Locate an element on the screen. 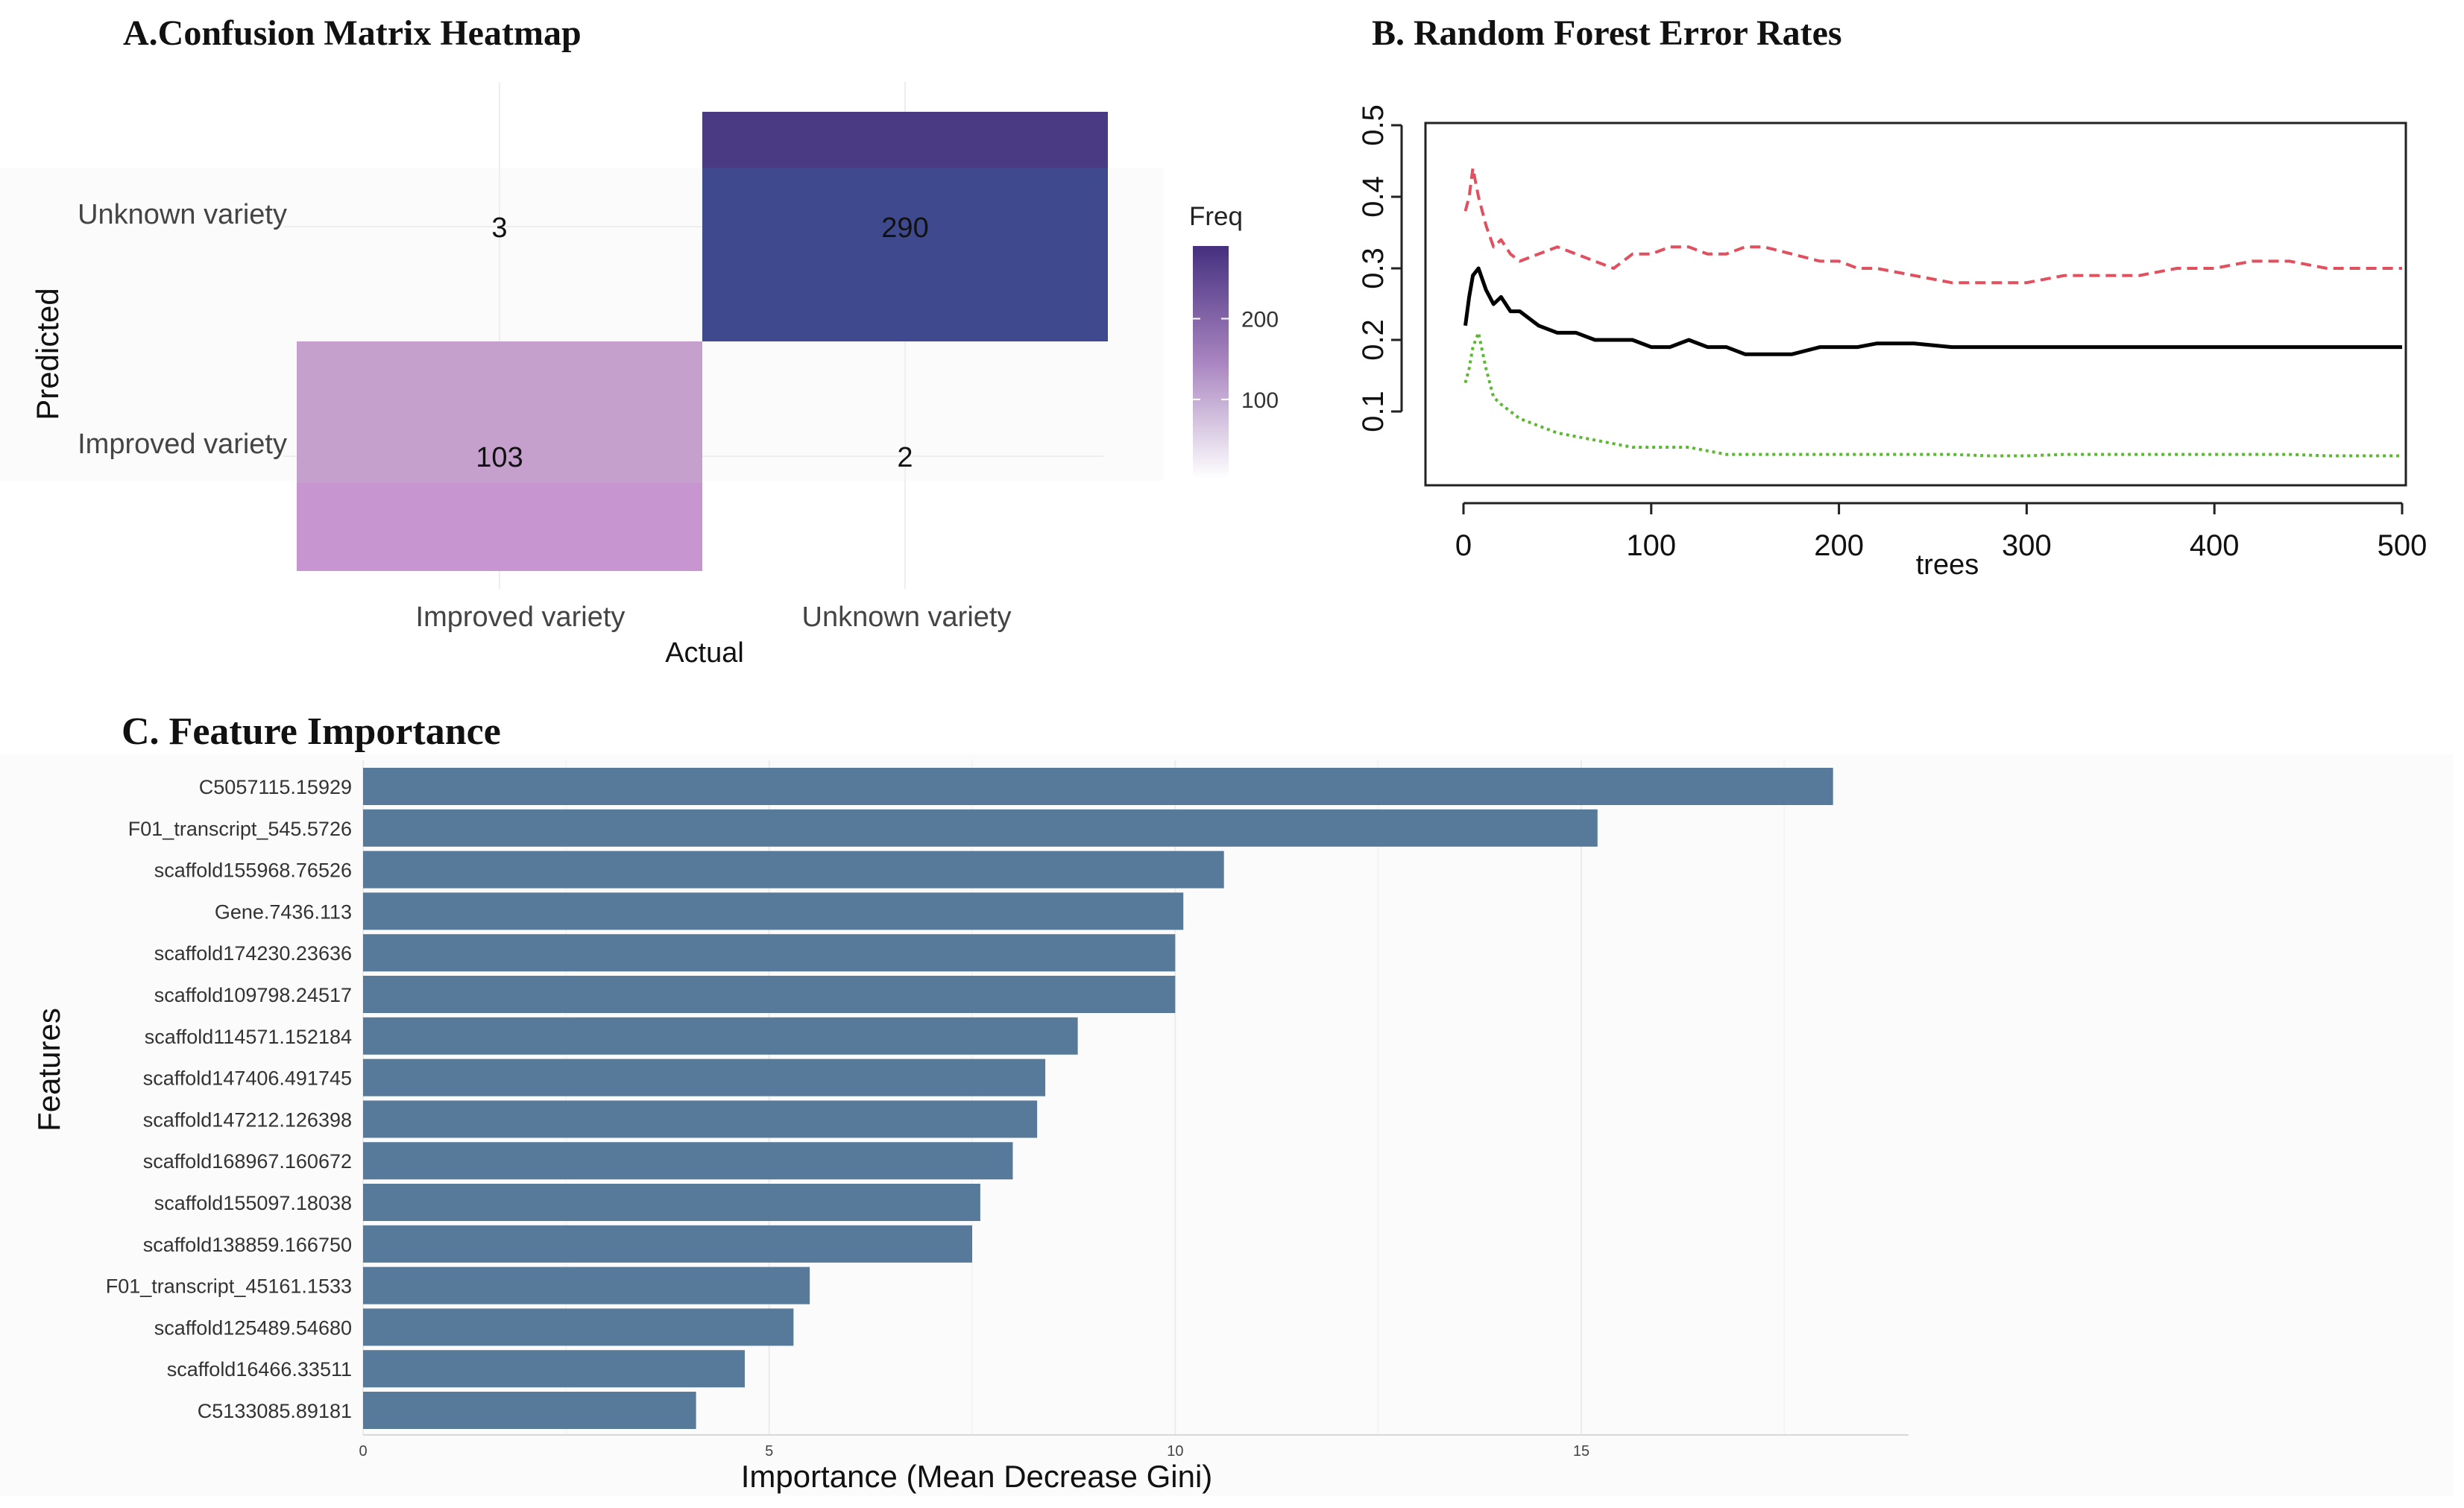 This screenshot has width=2464, height=1508. legend-tick-label: 100 is located at coordinates (1260, 400).